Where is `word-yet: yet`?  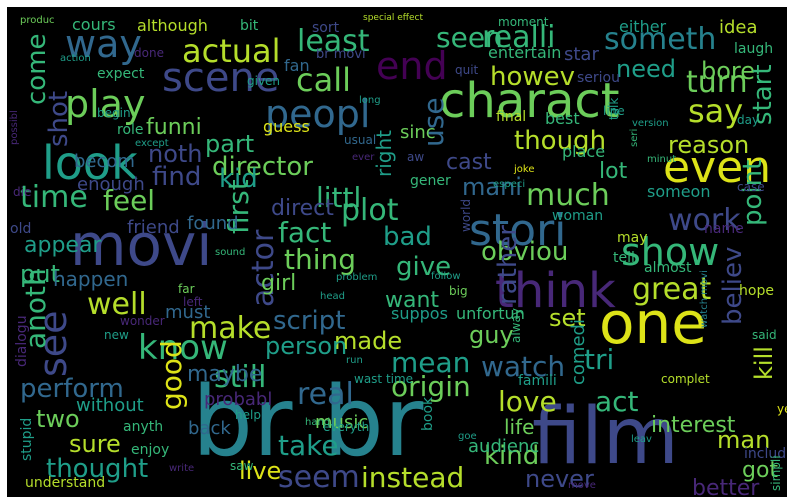
word-yet: yet is located at coordinates (782, 409).